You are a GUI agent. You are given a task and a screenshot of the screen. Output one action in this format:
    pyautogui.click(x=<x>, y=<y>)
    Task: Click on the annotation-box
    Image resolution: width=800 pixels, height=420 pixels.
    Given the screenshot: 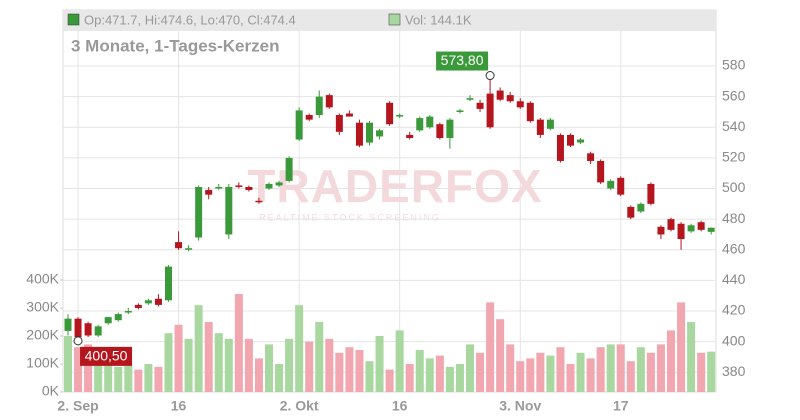 What is the action you would take?
    pyautogui.click(x=106, y=356)
    